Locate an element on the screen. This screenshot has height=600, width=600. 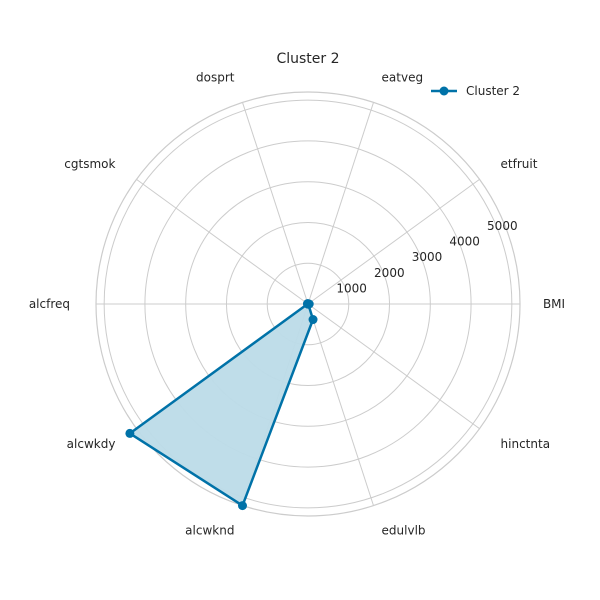
radial-tick-1000: 1000 is located at coordinates (351, 288).